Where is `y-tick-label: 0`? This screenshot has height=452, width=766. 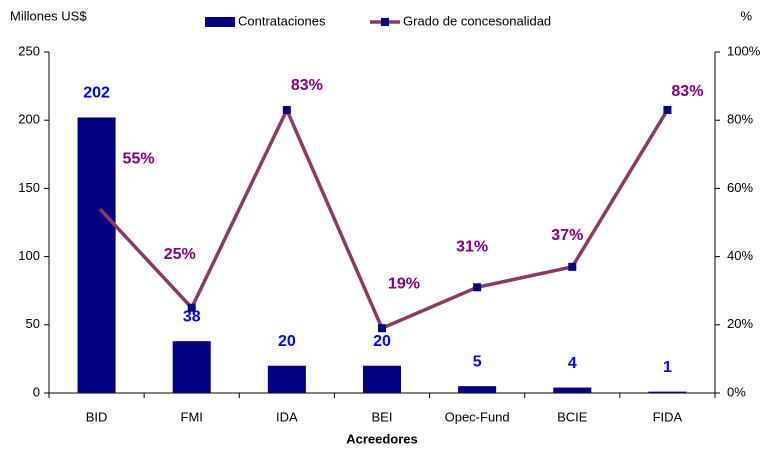
y-tick-label: 0 is located at coordinates (36, 391).